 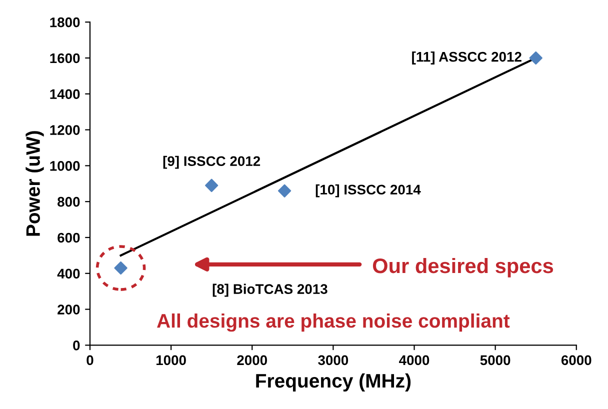 I want to click on x-axis-title: Frequency (MHz), so click(x=333, y=382).